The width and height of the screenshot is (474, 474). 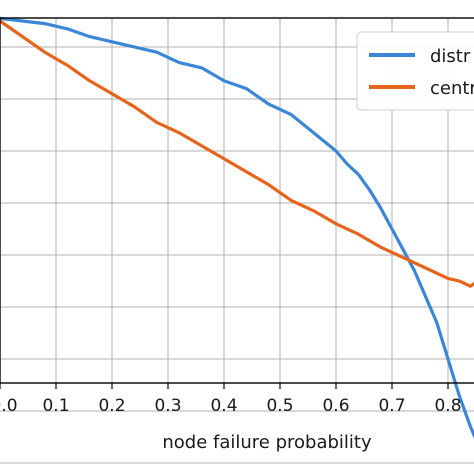 What do you see at coordinates (9, 406) in the screenshot?
I see `x-tick-label: 0.0` at bounding box center [9, 406].